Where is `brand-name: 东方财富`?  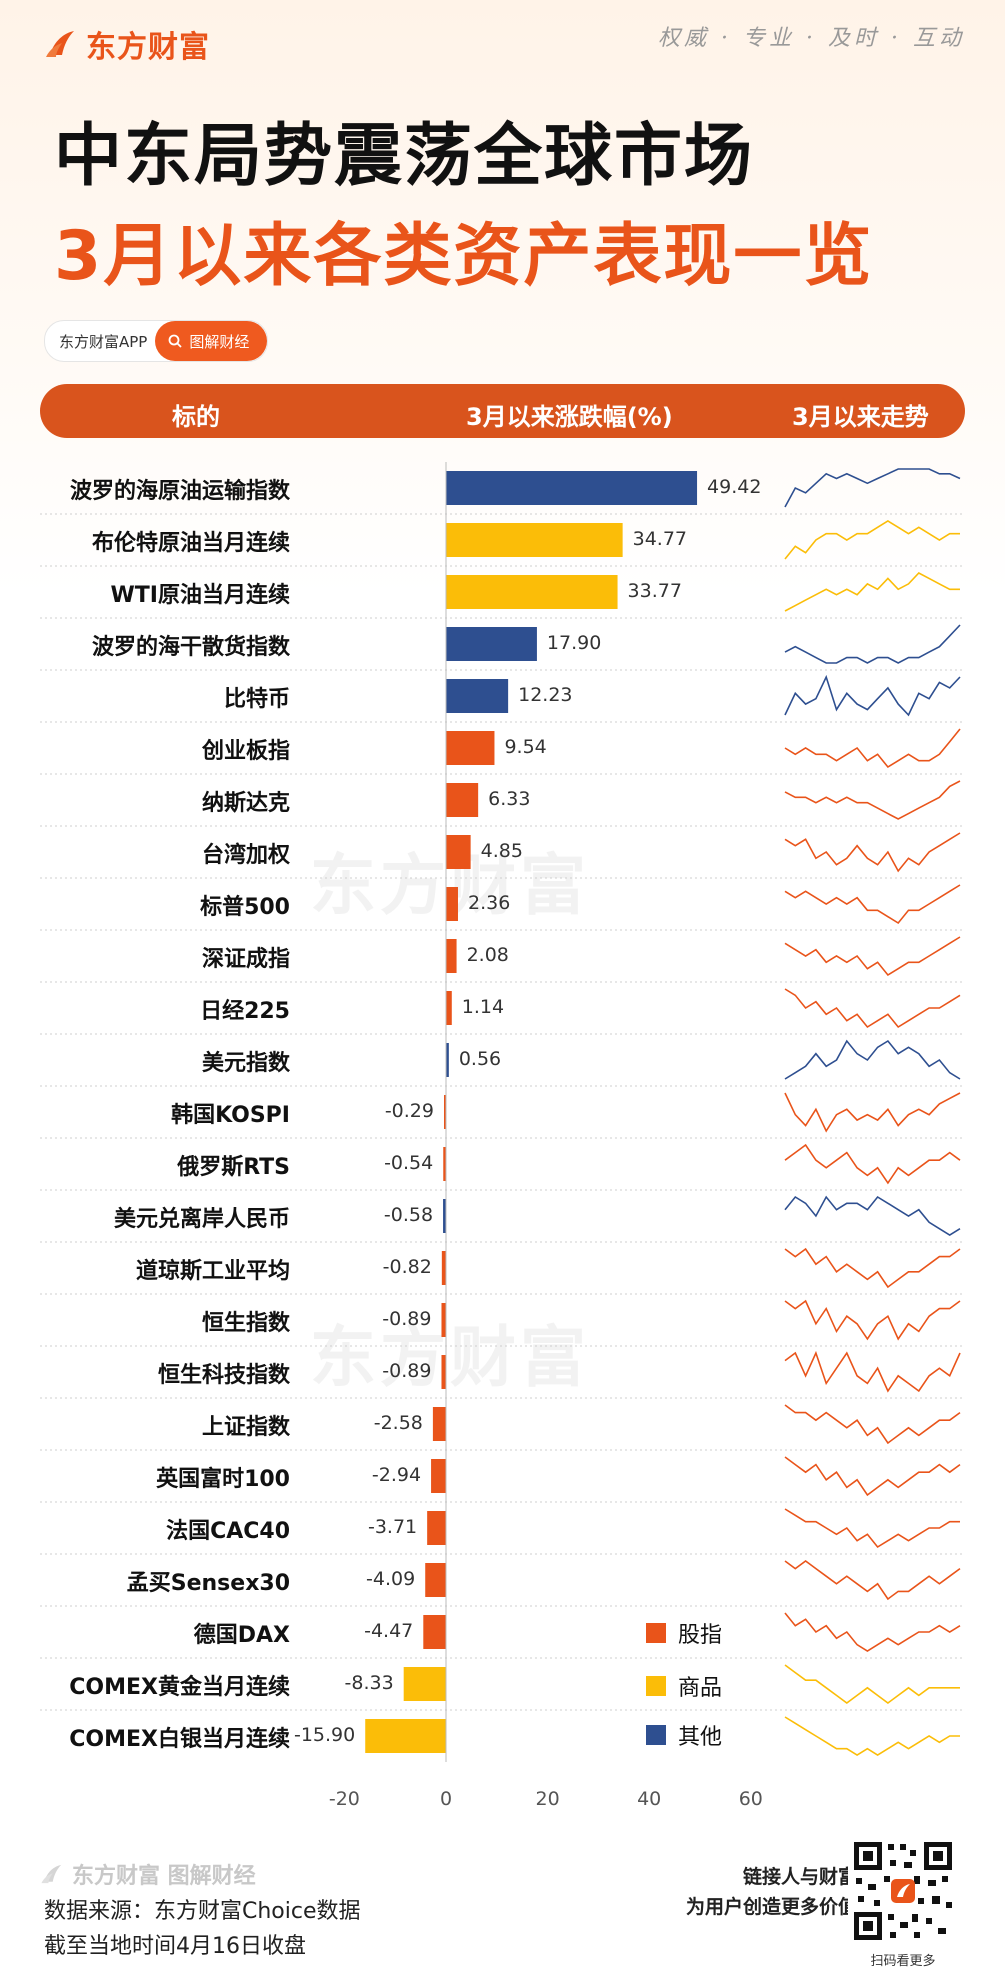 brand-name: 东方财富 is located at coordinates (148, 47).